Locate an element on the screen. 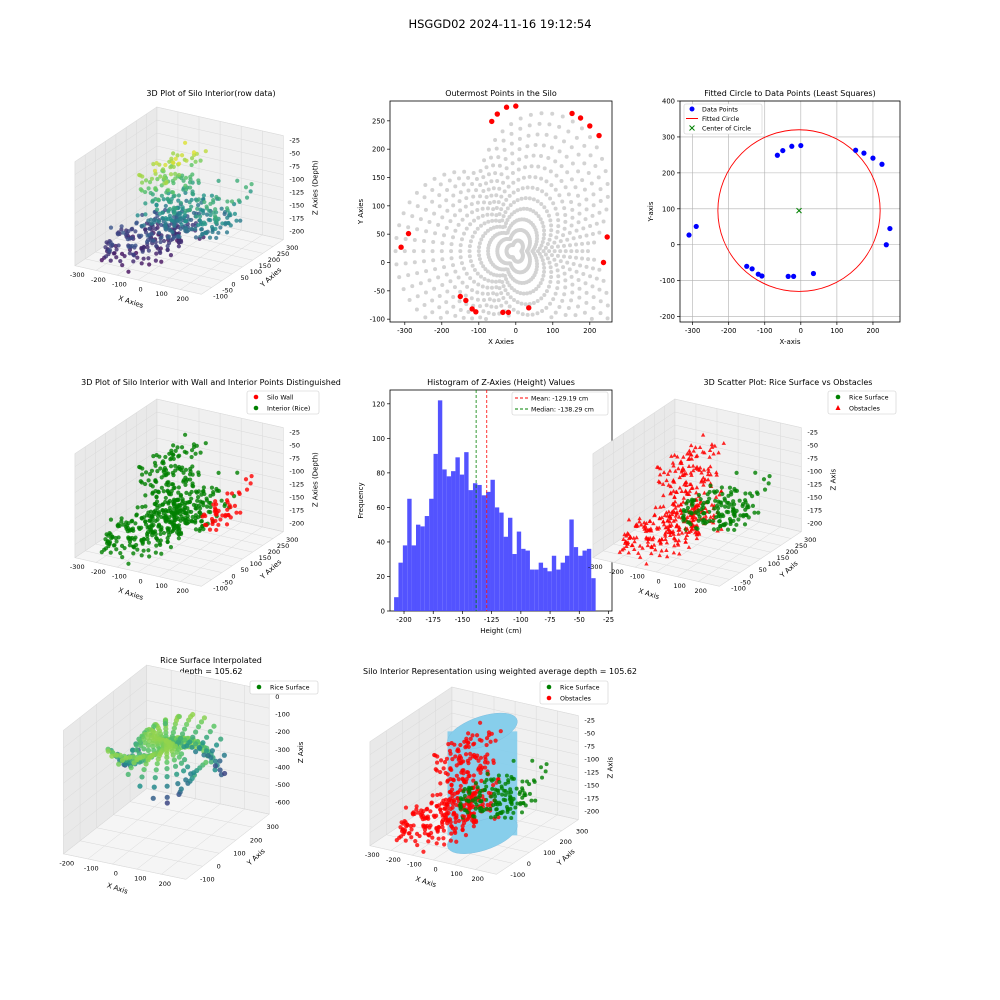  y-axis-label: Y Axis is located at coordinates (789, 569).